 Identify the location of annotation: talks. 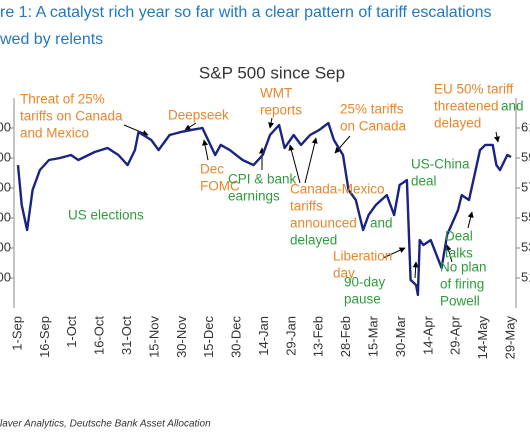
(459, 253).